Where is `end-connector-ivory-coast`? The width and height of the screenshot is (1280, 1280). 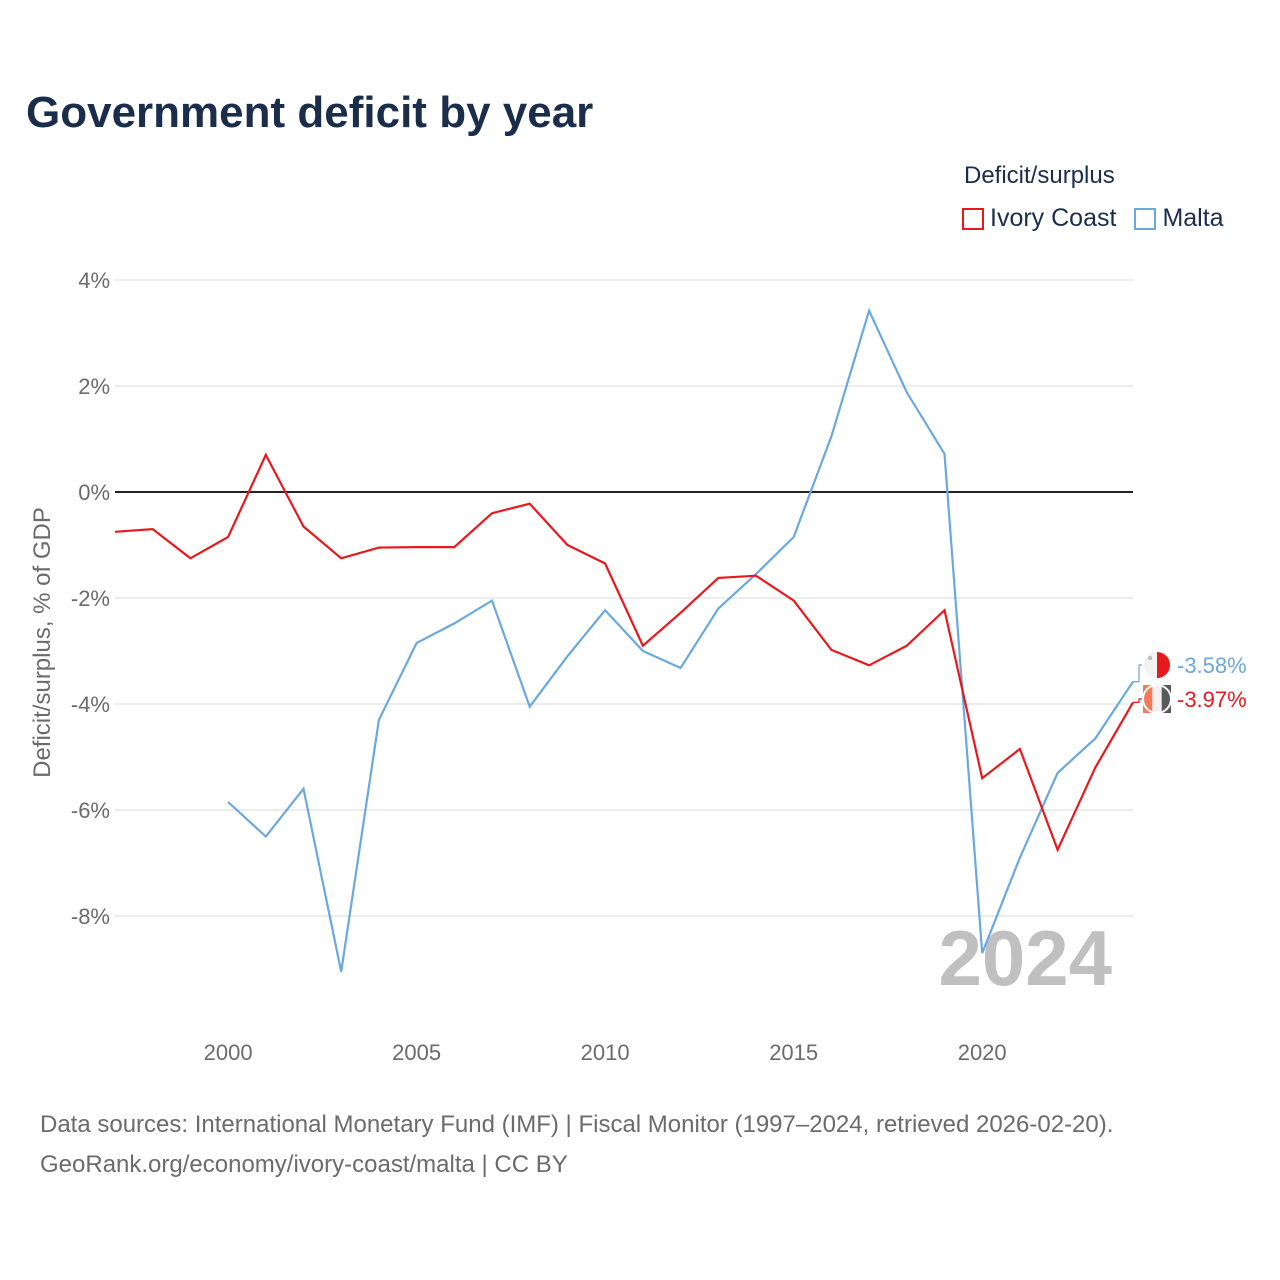
end-connector-ivory-coast is located at coordinates (1138, 701).